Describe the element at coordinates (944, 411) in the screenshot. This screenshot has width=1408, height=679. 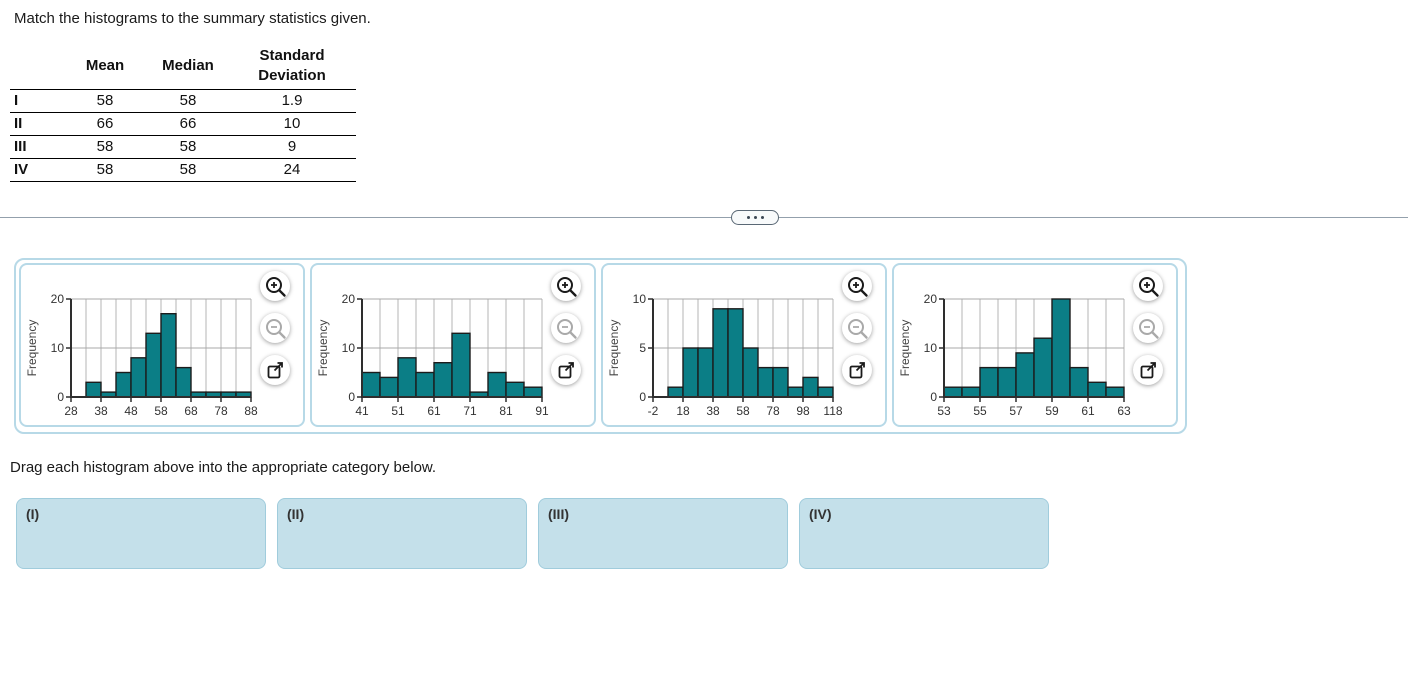
I see `svg-text: 53` at that location.